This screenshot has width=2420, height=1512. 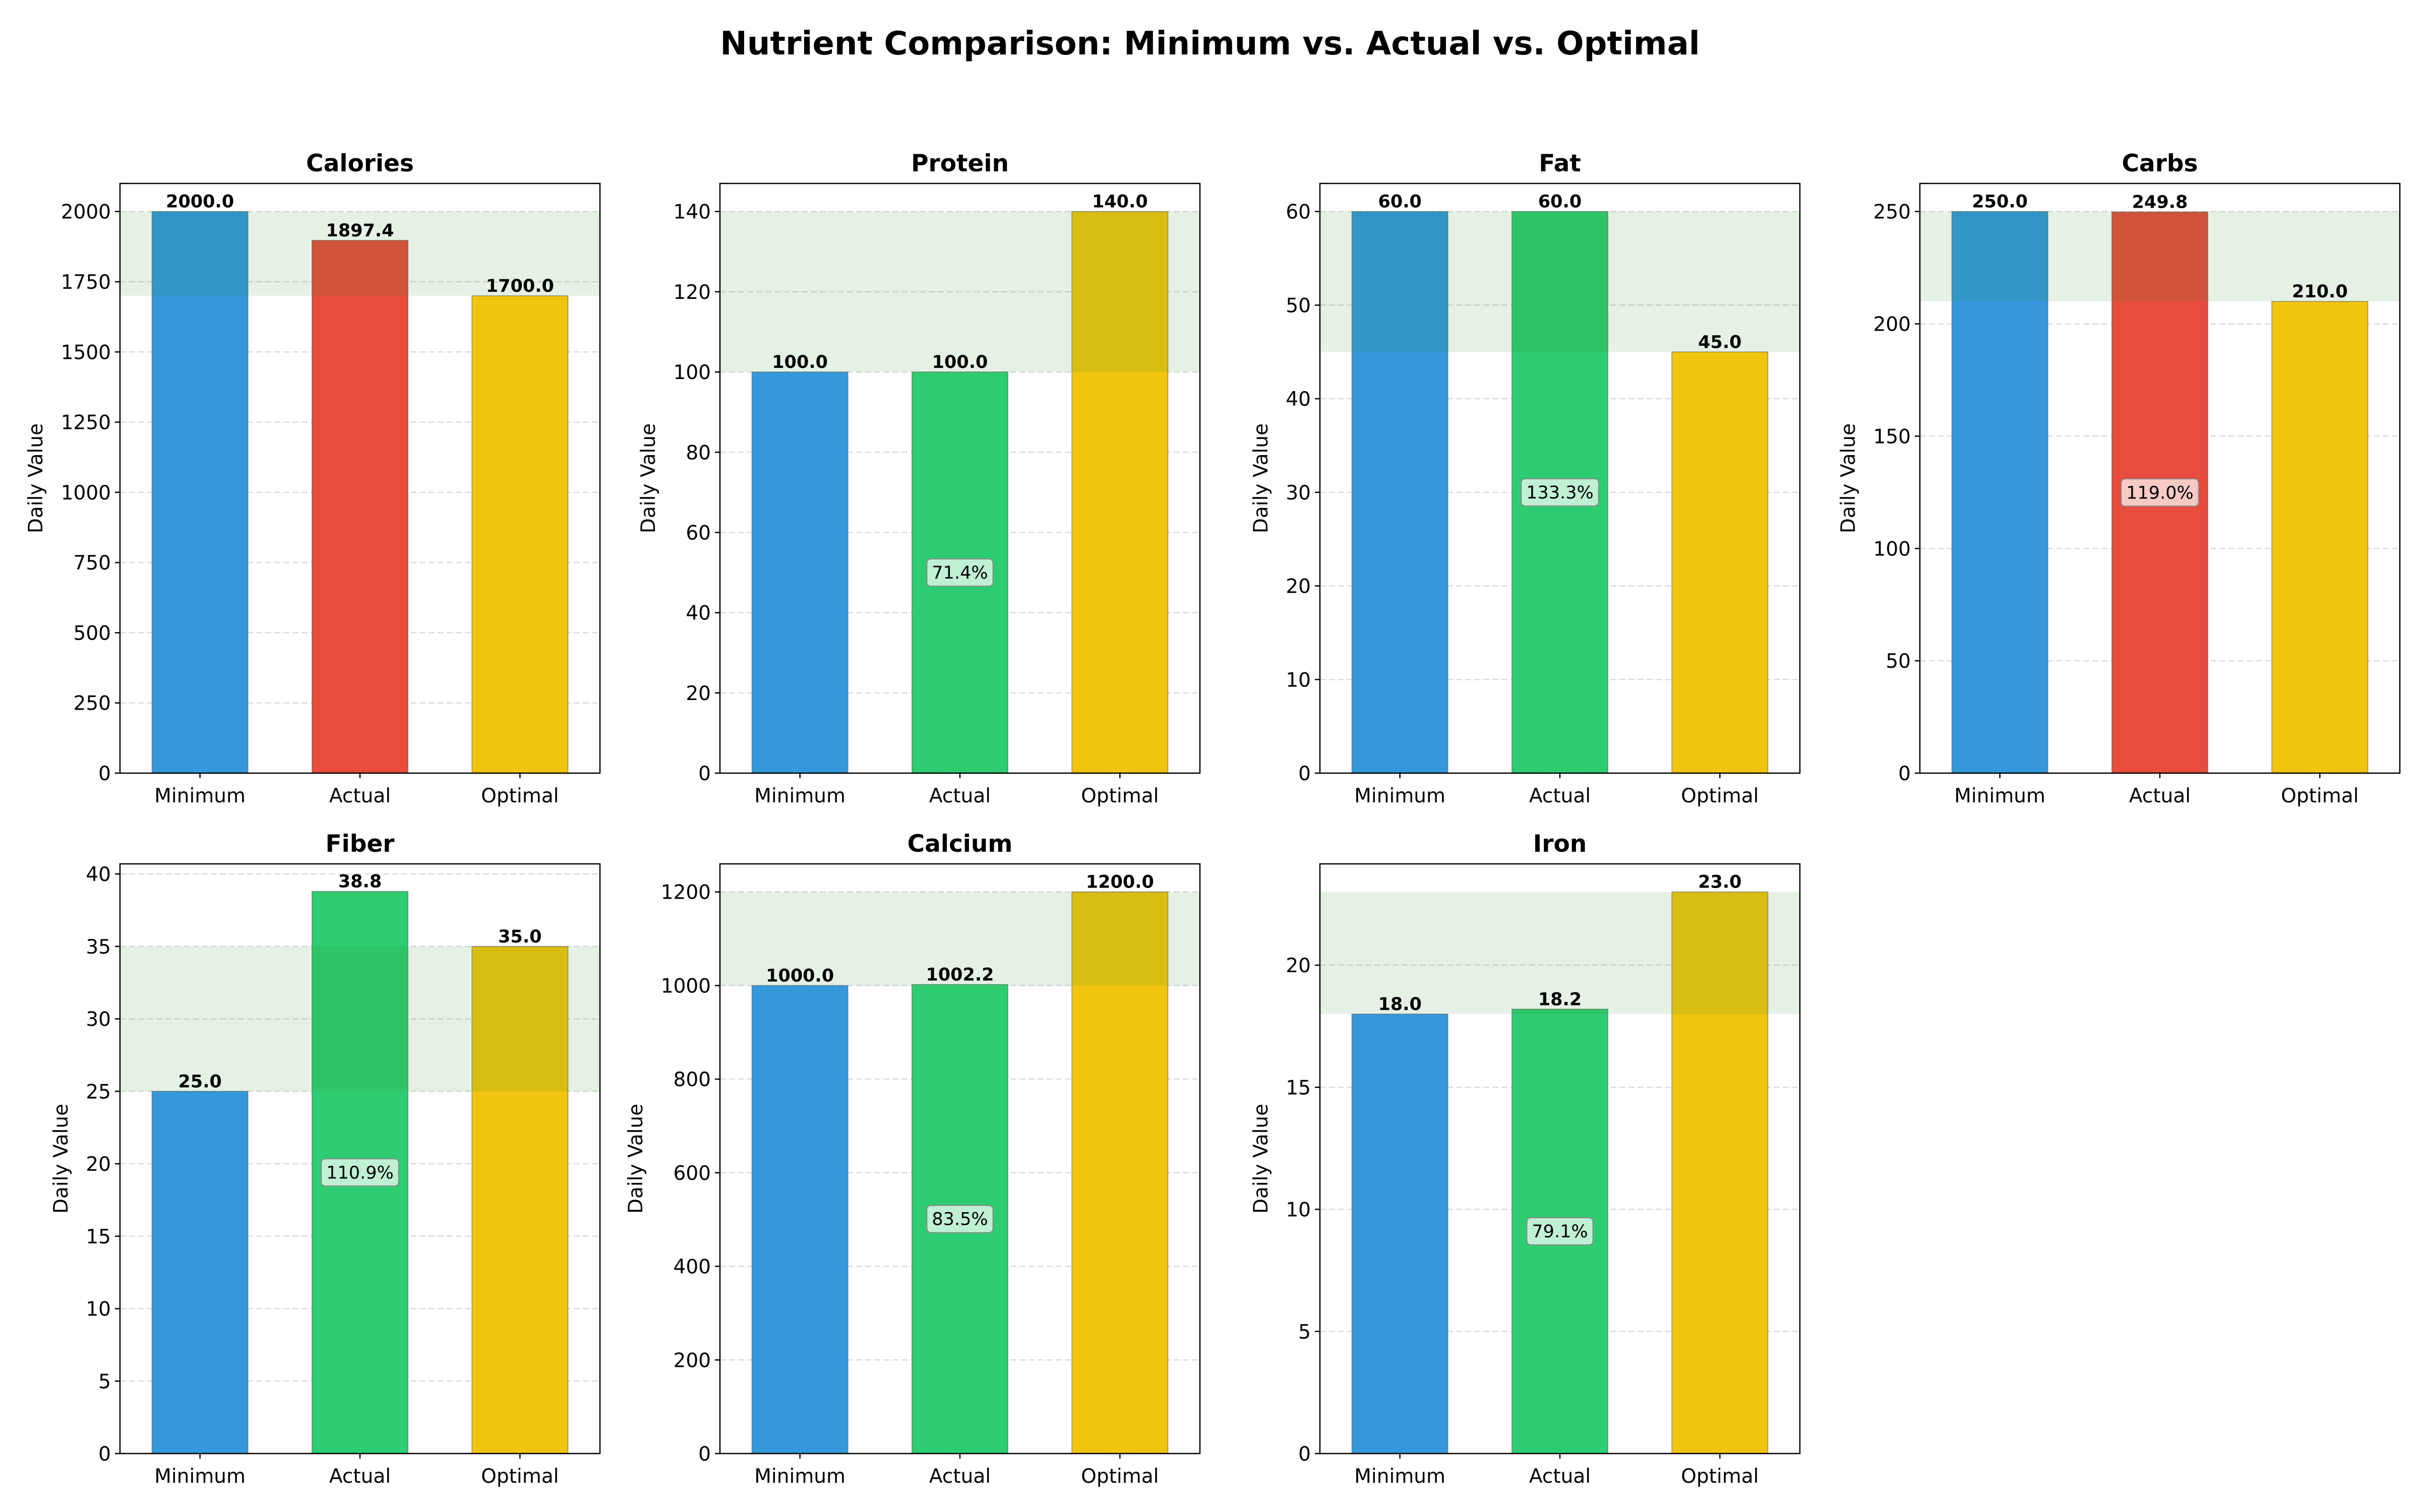 What do you see at coordinates (800, 976) in the screenshot?
I see `value-label: 1000.0` at bounding box center [800, 976].